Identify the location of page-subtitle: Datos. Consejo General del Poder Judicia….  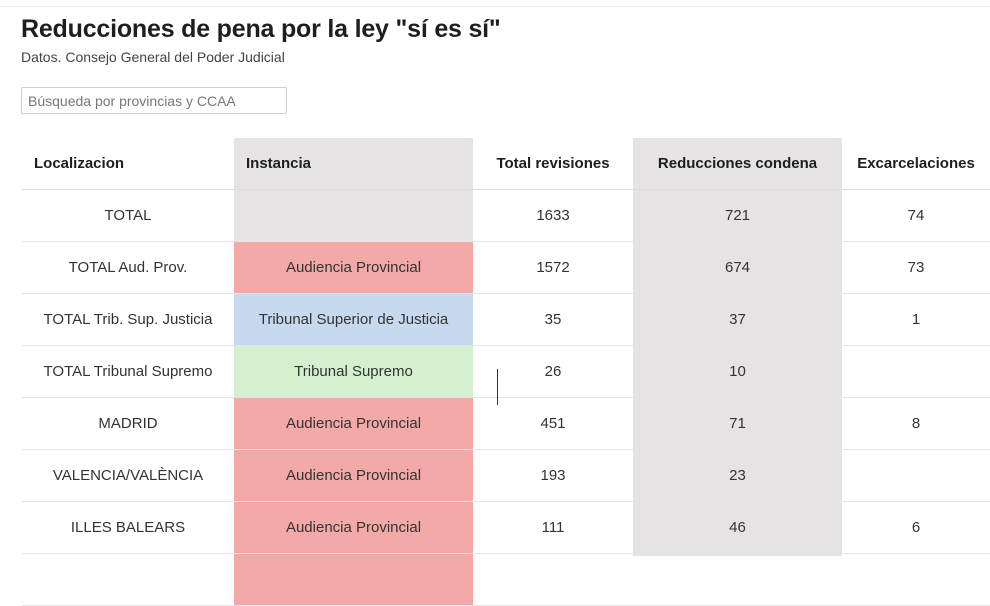
(153, 57).